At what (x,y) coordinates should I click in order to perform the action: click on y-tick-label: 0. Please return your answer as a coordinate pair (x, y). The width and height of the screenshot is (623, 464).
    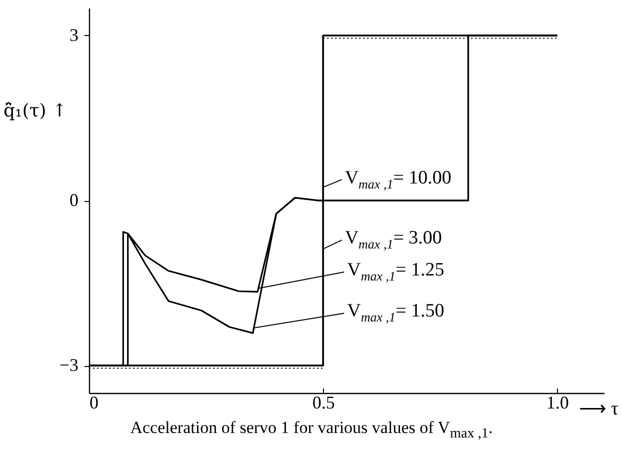
    Looking at the image, I should click on (74, 200).